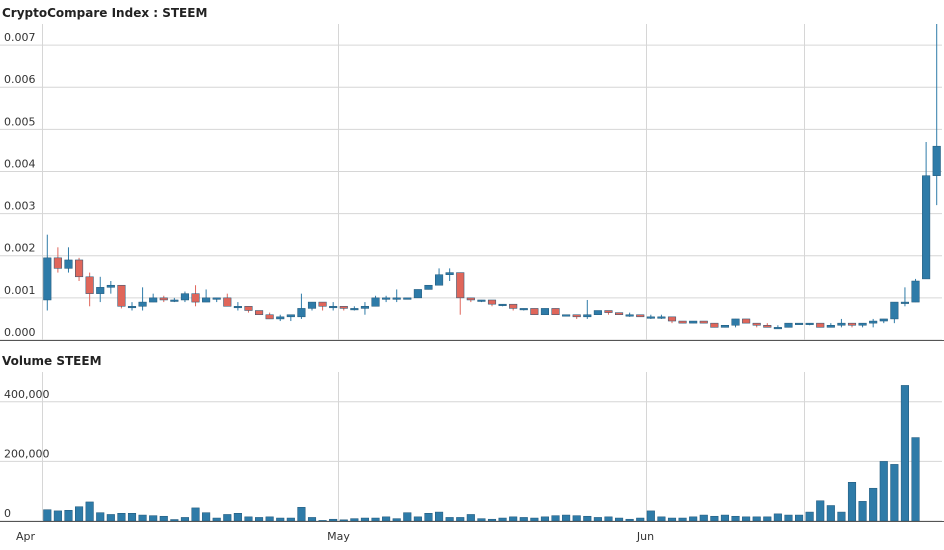 The image size is (944, 550). Describe the element at coordinates (105, 13) in the screenshot. I see `price-chart-title: CryptoCompare Index : STEEM` at that location.